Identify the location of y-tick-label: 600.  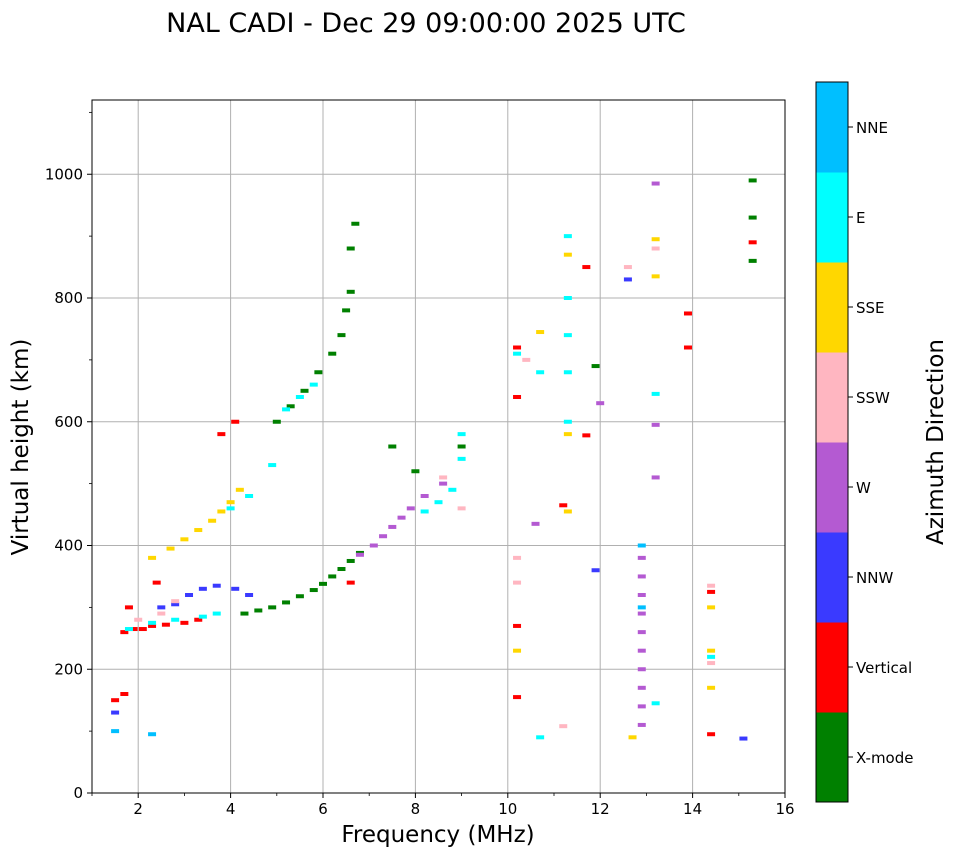
(68, 422).